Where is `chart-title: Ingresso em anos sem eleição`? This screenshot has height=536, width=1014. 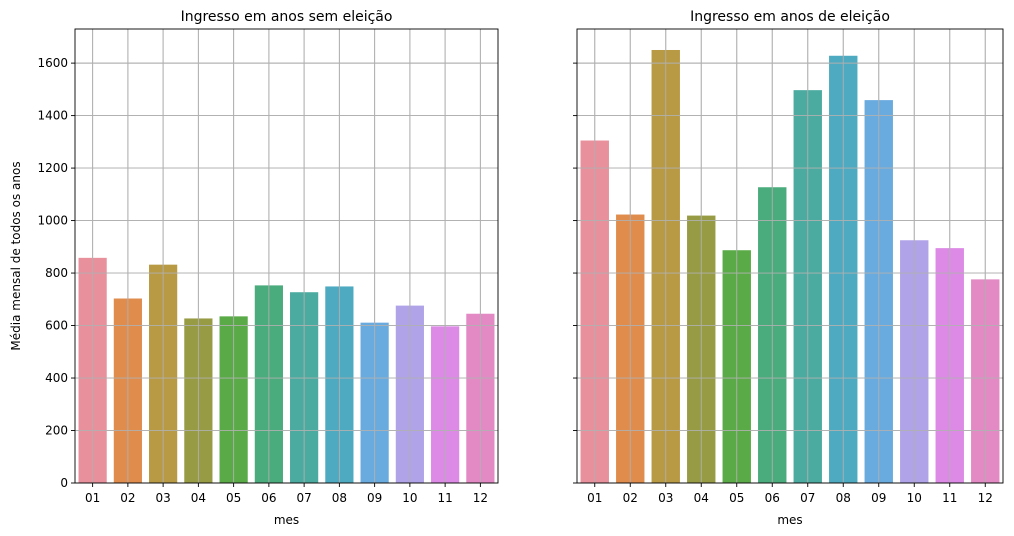 chart-title: Ingresso em anos sem eleição is located at coordinates (287, 17).